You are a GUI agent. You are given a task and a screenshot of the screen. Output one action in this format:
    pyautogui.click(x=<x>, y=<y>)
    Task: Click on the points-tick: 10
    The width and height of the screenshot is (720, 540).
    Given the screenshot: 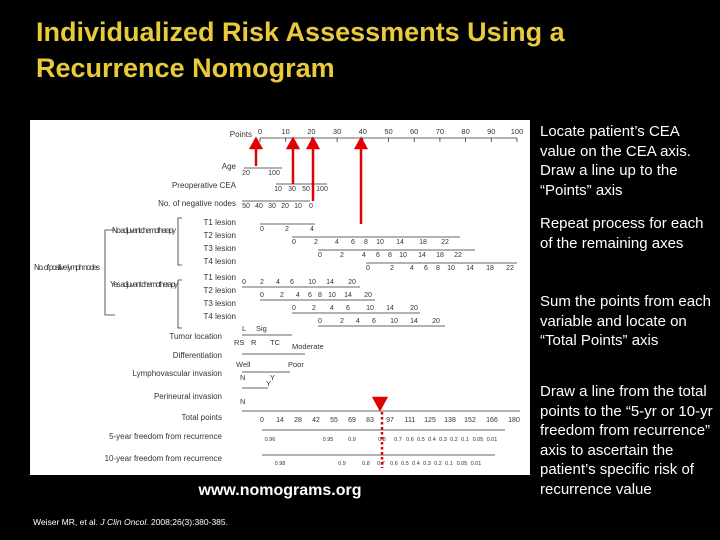 What is the action you would take?
    pyautogui.click(x=286, y=131)
    